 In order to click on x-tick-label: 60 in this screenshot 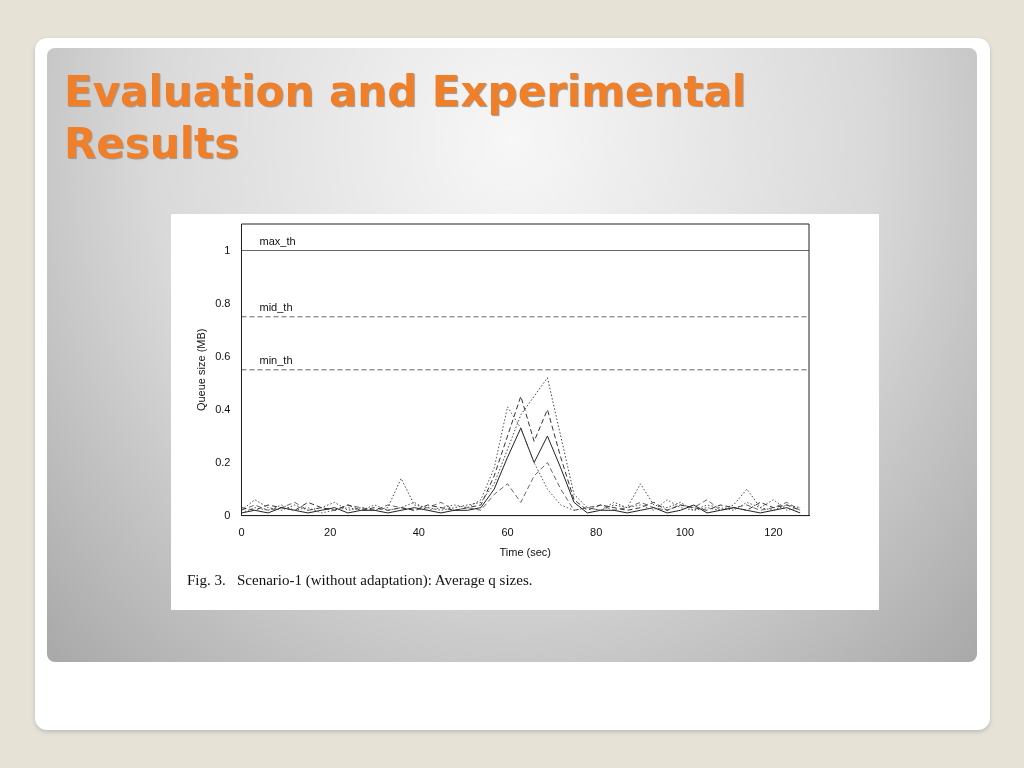, I will do `click(507, 532)`.